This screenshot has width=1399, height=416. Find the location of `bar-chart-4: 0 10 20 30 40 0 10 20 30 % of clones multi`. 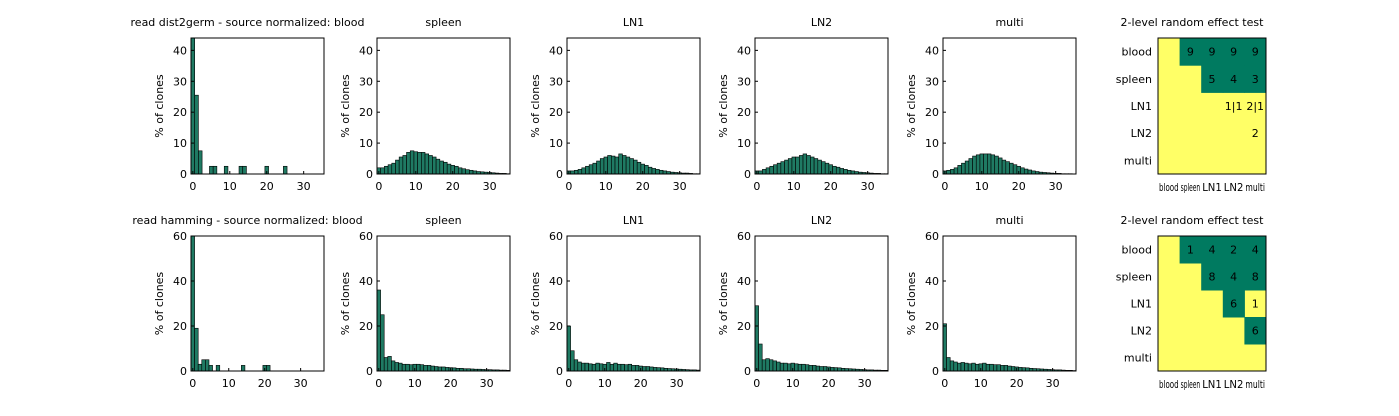

bar-chart-4: 0 10 20 30 40 0 10 20 30 % of clones multi is located at coordinates (991, 104).